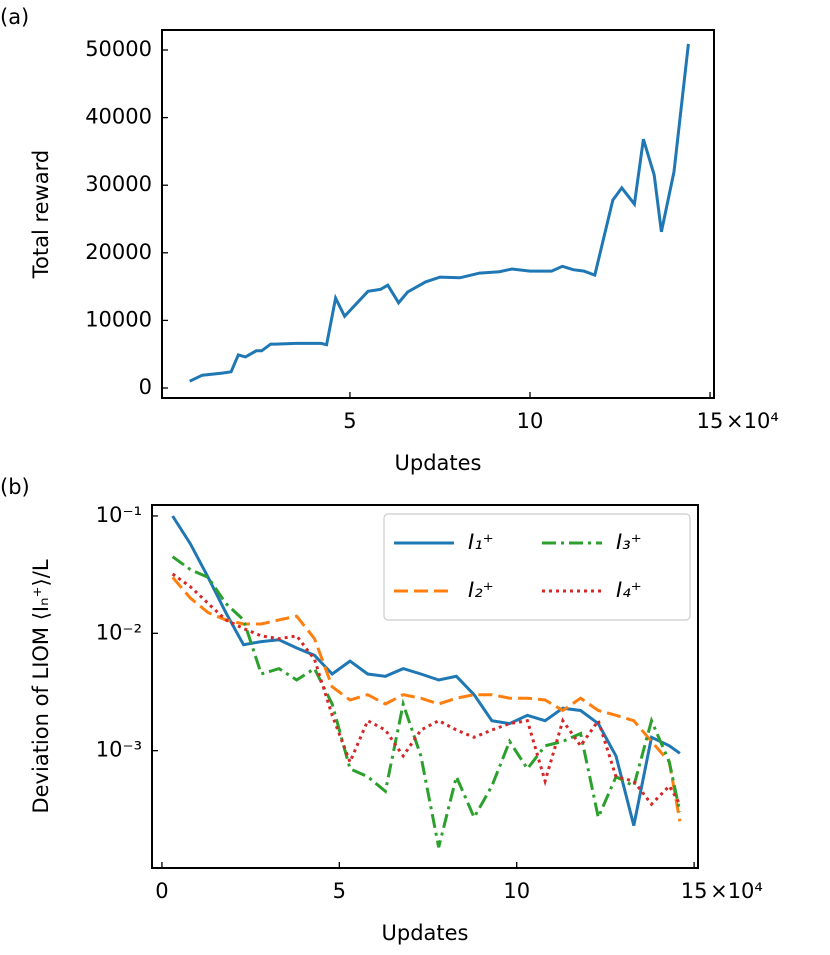  I want to click on y-axis-label: Total reward, so click(41, 214).